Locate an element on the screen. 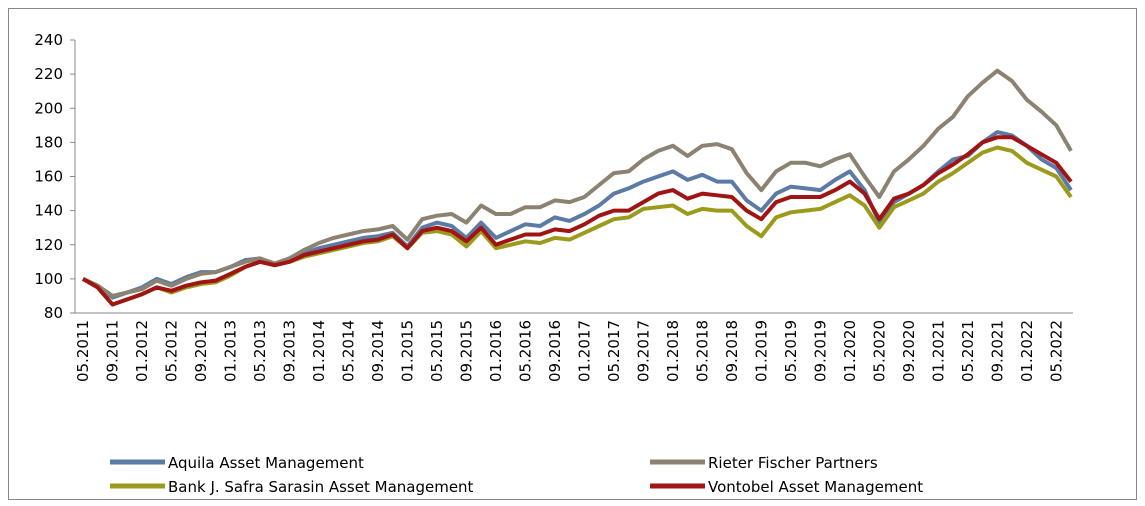 This screenshot has width=1145, height=506. x-tick-label: 05.2015 is located at coordinates (437, 351).